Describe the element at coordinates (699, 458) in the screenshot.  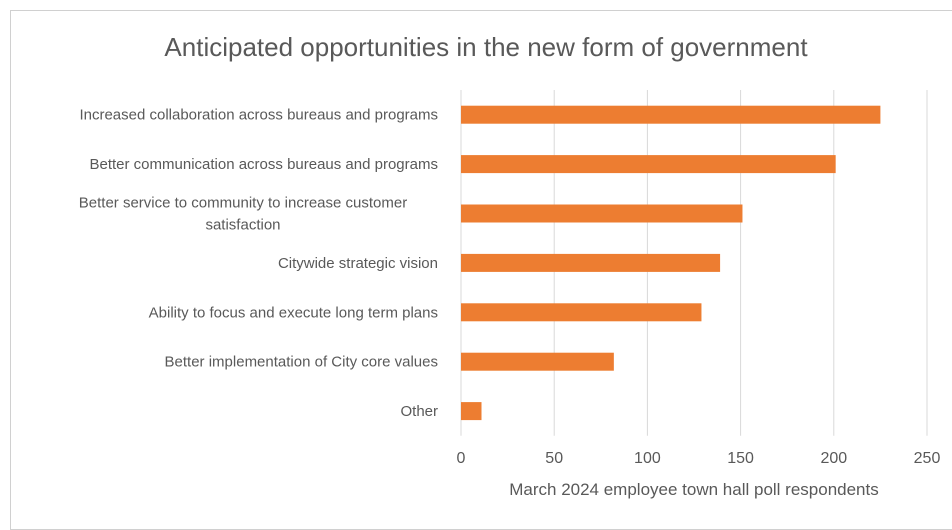
I see `x-tick-labels: 0 50 100 150 200 250` at that location.